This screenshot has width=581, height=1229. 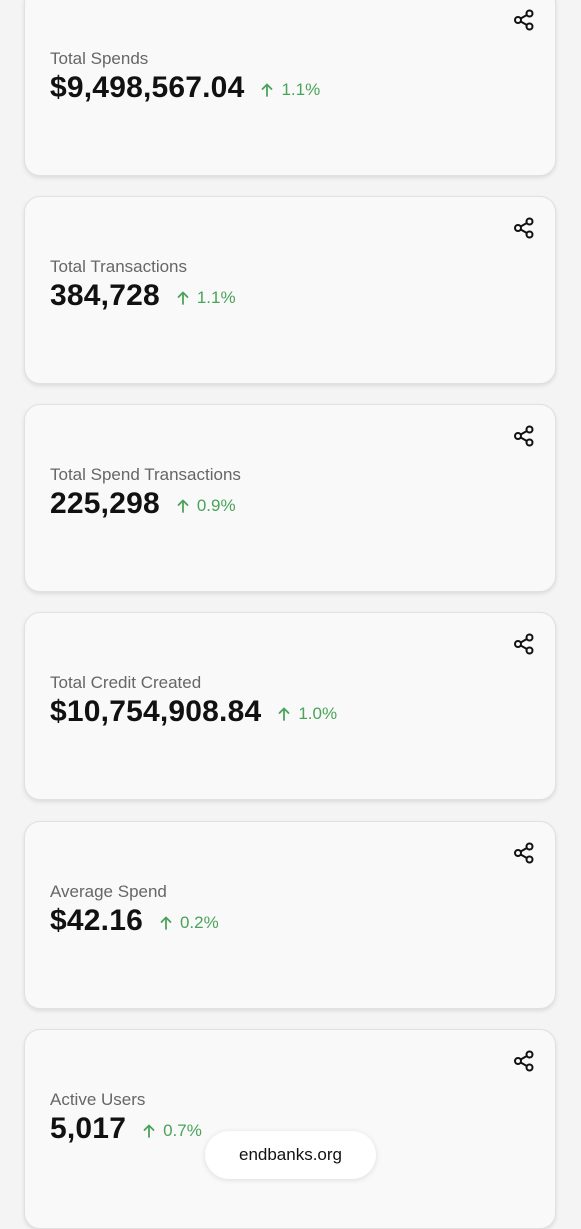 I want to click on stat-card-total-spend-transactions: Total Spend Transactions 225,298 0.9%, so click(x=290, y=498).